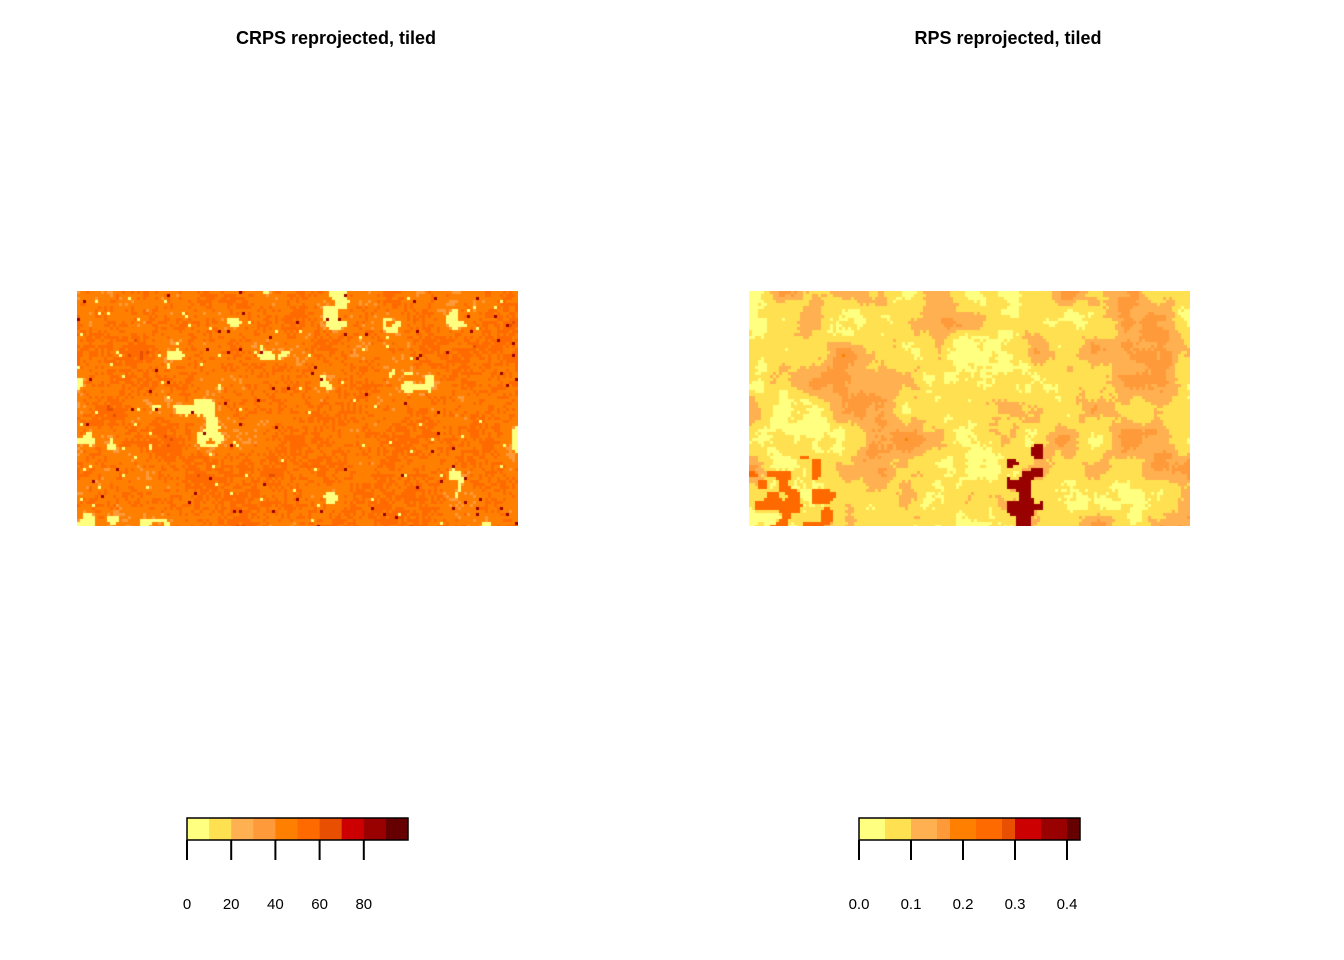  What do you see at coordinates (1008, 38) in the screenshot?
I see `rps-title: RPS reprojected, tiled` at bounding box center [1008, 38].